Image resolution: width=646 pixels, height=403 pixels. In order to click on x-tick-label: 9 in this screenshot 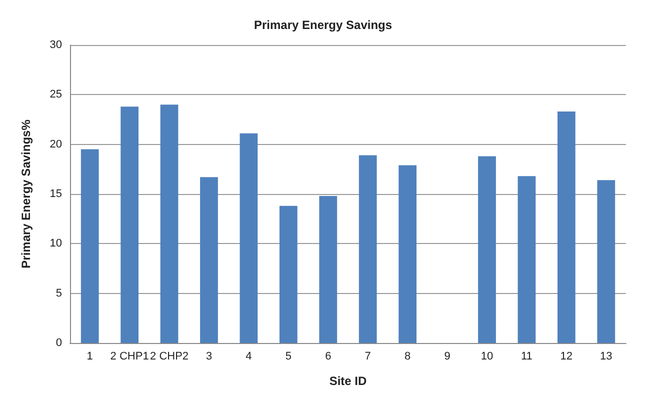, I will do `click(447, 356)`.